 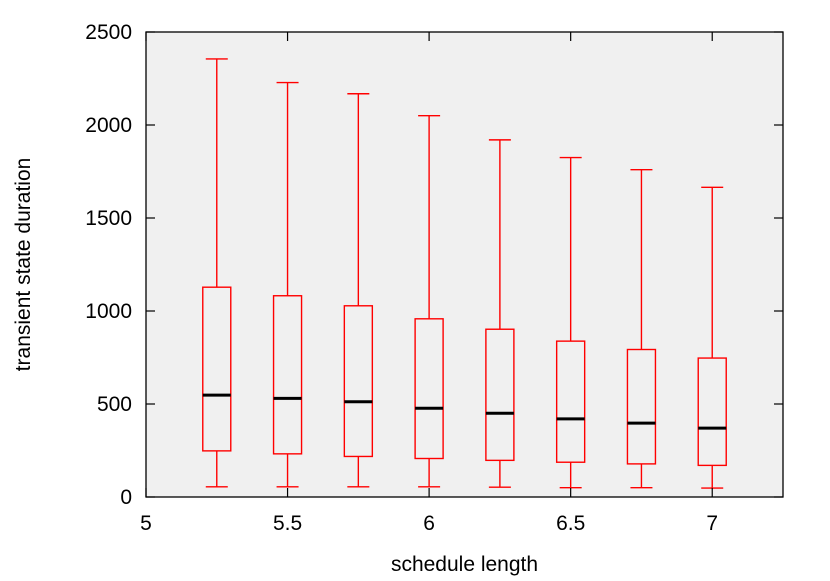 What do you see at coordinates (23, 265) in the screenshot?
I see `y-axis-title: transient state duration` at bounding box center [23, 265].